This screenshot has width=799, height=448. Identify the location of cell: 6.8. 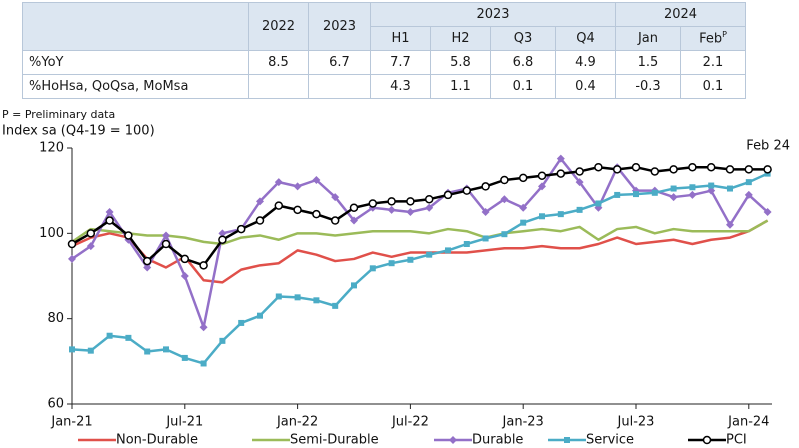
(523, 62).